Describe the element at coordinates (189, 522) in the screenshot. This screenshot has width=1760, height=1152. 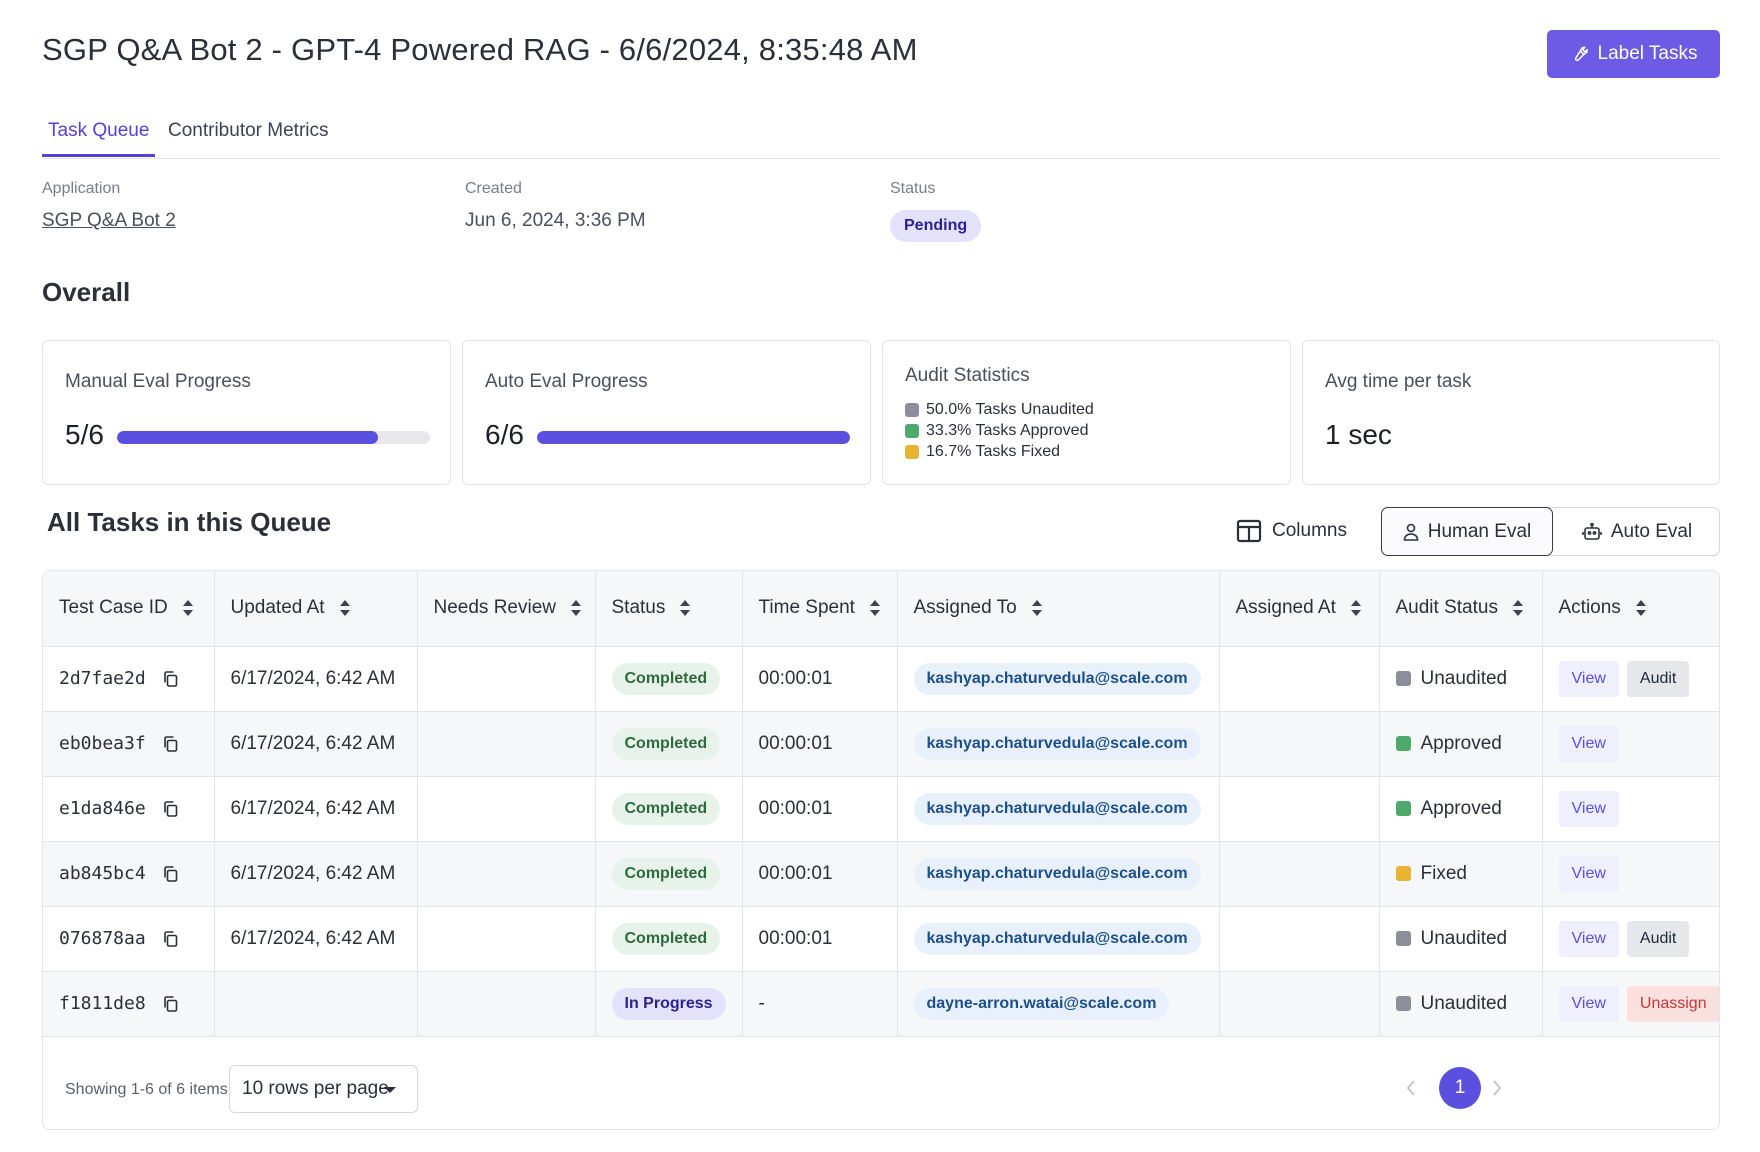
I see `tasks-heading: All Tasks in this Queue` at that location.